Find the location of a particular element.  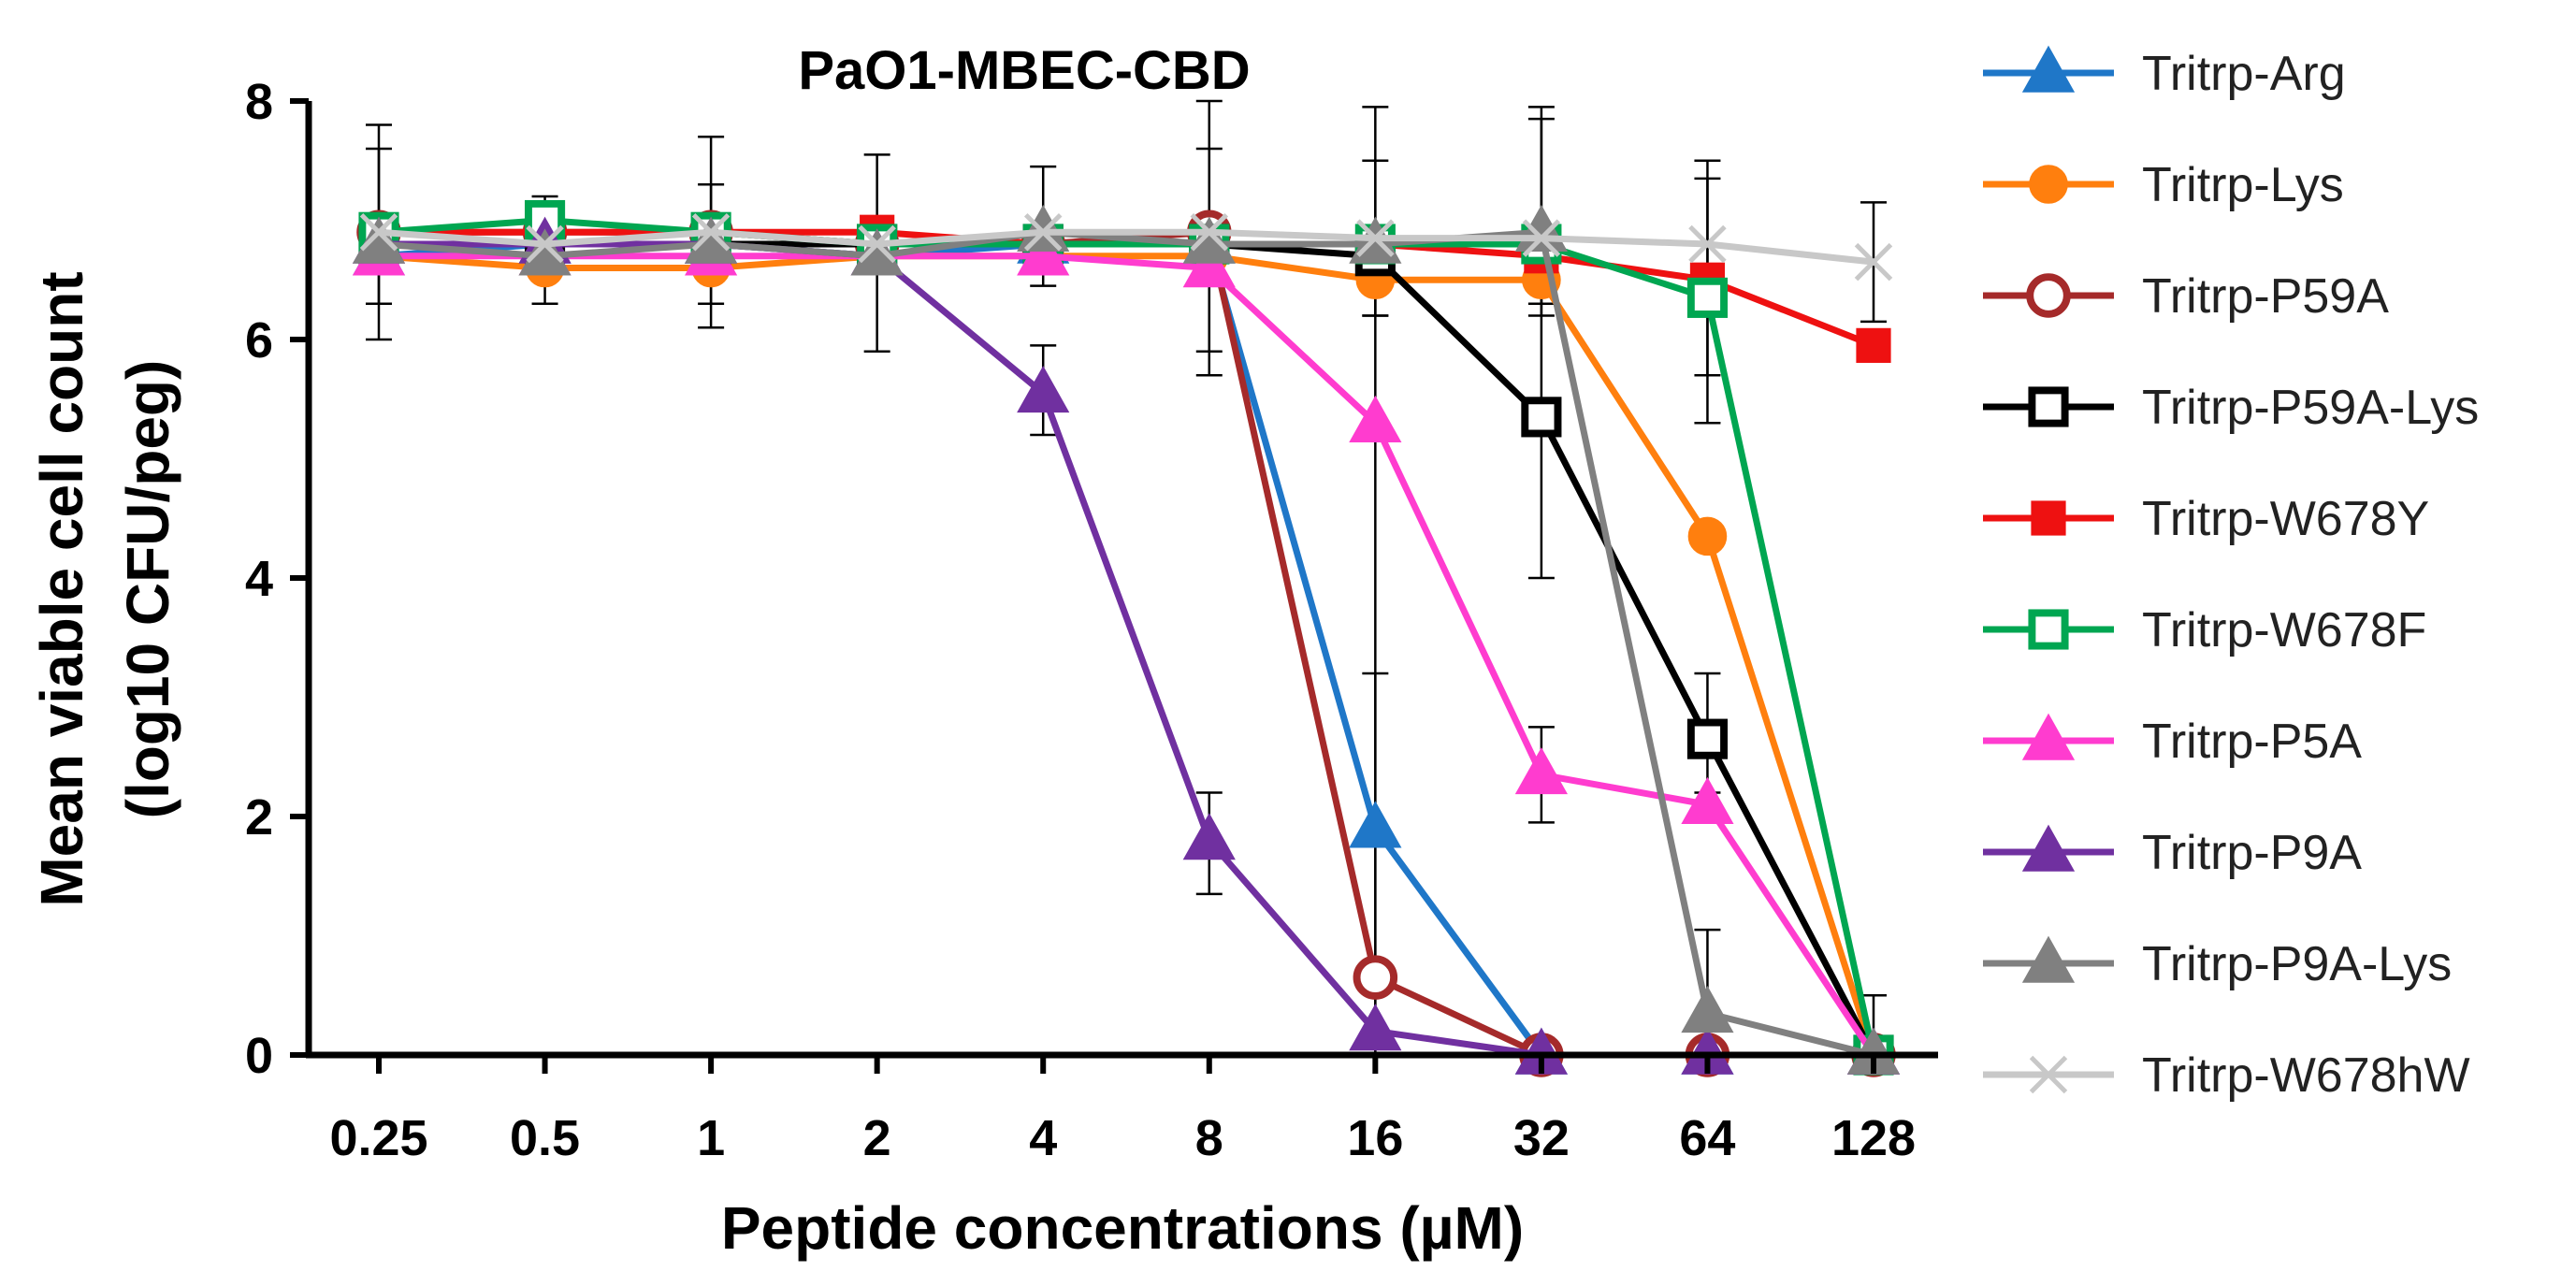

legend-label: Tritrp-P9A-Lys is located at coordinates (2297, 964).